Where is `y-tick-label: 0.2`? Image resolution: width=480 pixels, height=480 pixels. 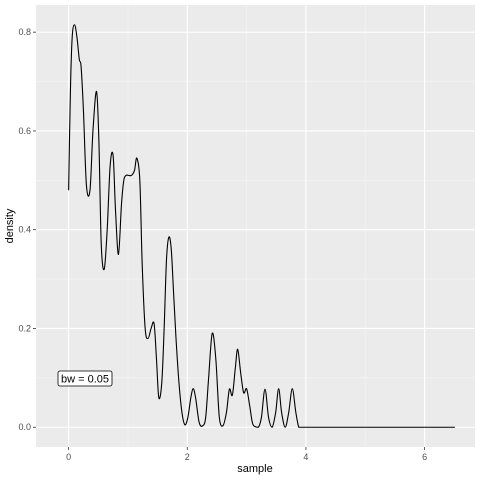
y-tick-label: 0.2 is located at coordinates (24, 328).